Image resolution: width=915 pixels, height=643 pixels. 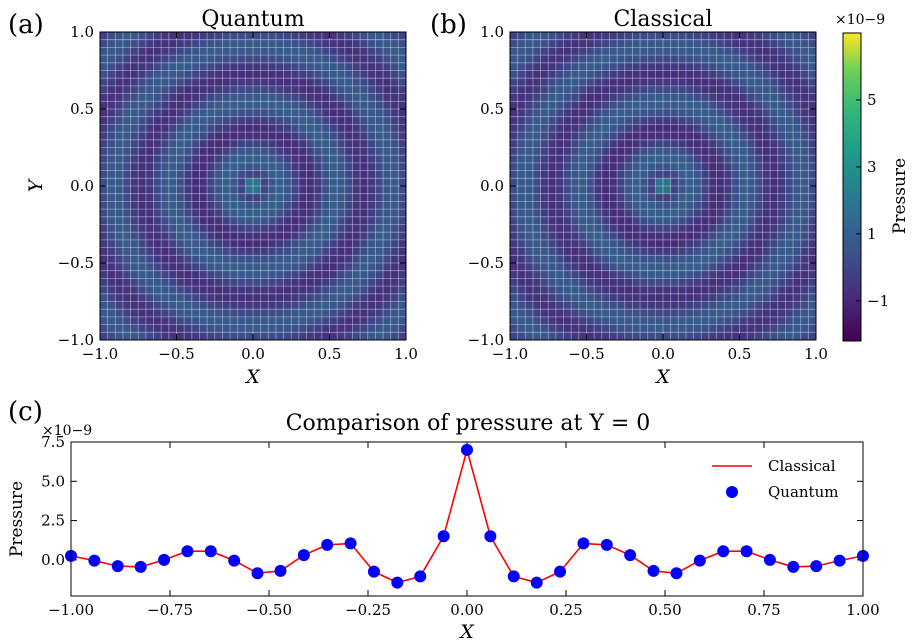 I want to click on panel-c-xlabel: X, so click(x=466, y=632).